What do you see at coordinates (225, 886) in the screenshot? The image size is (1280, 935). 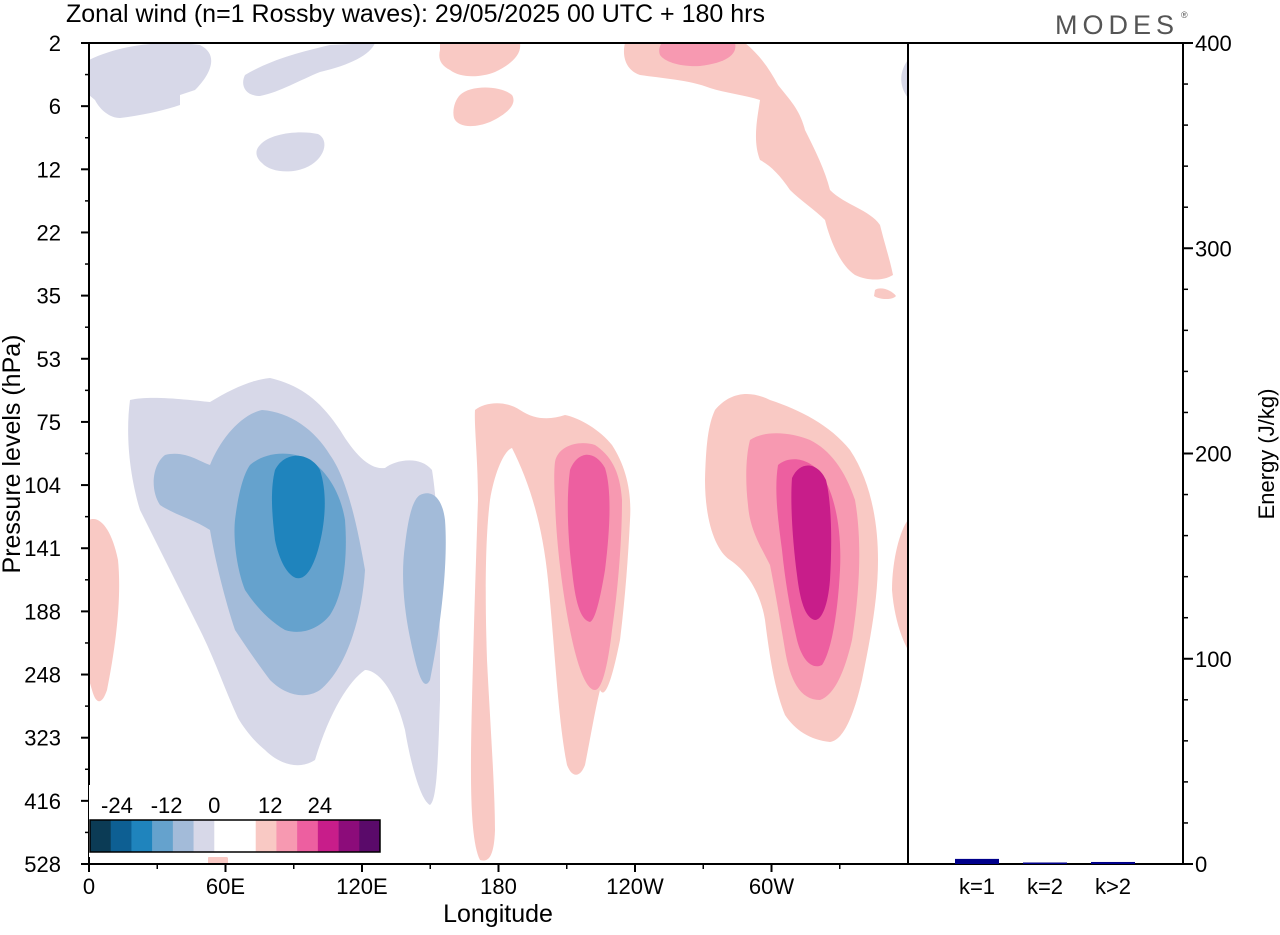 I see `x-tick-label: 60E` at bounding box center [225, 886].